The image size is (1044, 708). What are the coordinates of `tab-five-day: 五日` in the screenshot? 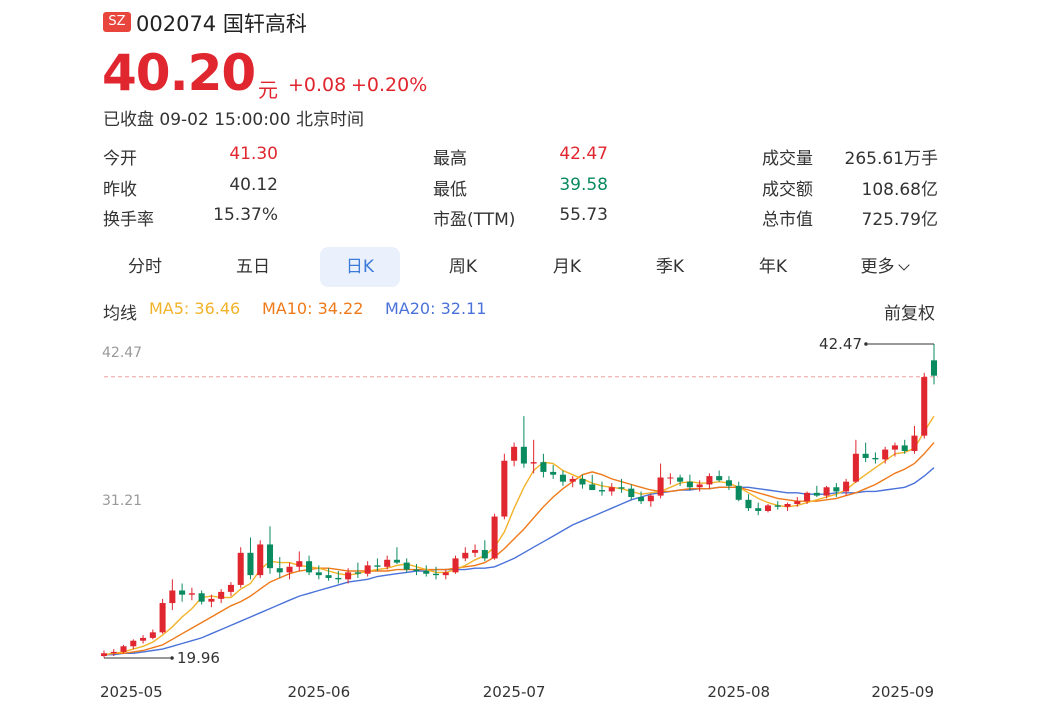 It's located at (253, 267).